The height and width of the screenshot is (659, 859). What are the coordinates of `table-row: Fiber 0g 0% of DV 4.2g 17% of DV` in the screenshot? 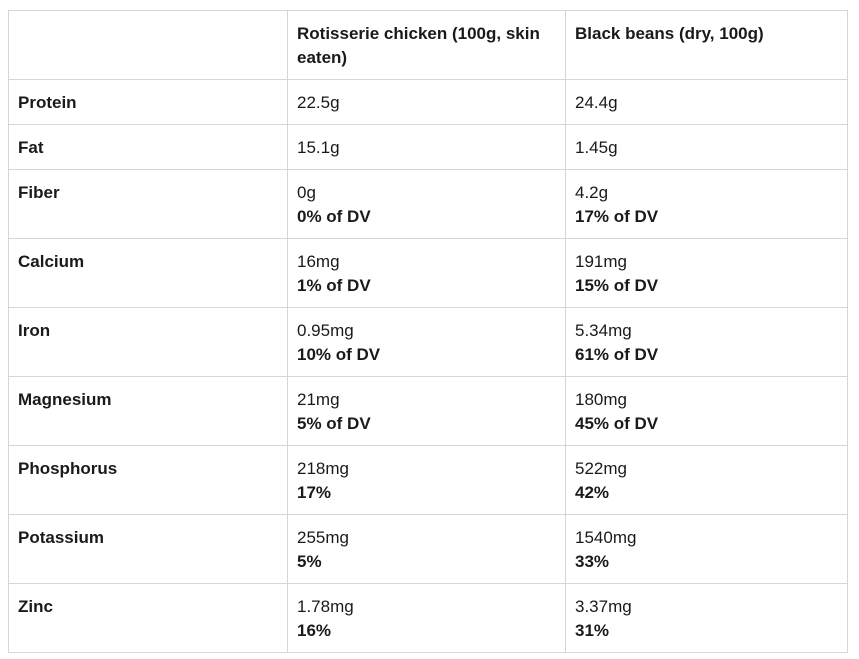 It's located at (428, 204).